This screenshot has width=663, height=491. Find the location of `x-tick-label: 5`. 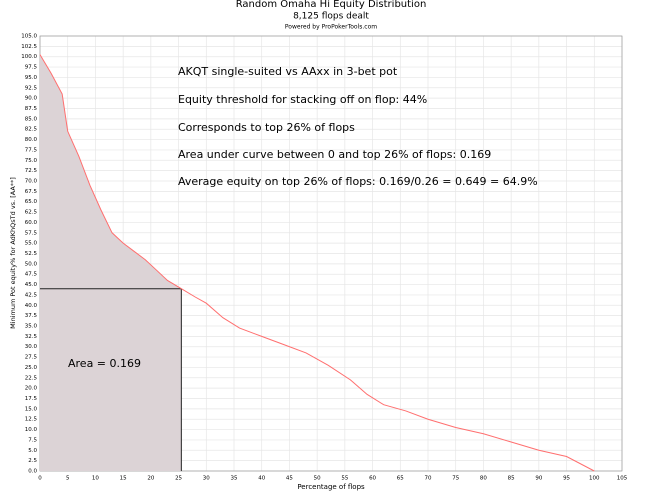

x-tick-label: 5 is located at coordinates (68, 479).